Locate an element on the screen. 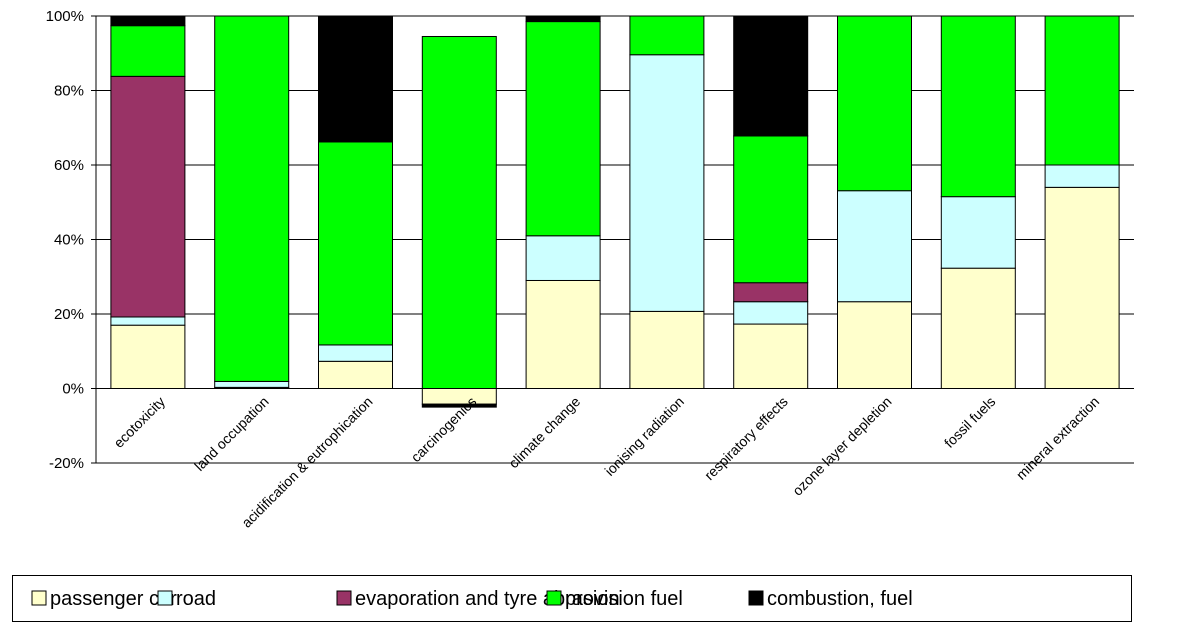 This screenshot has height=627, width=1182. x-tick-label: respiratory effects is located at coordinates (746, 438).